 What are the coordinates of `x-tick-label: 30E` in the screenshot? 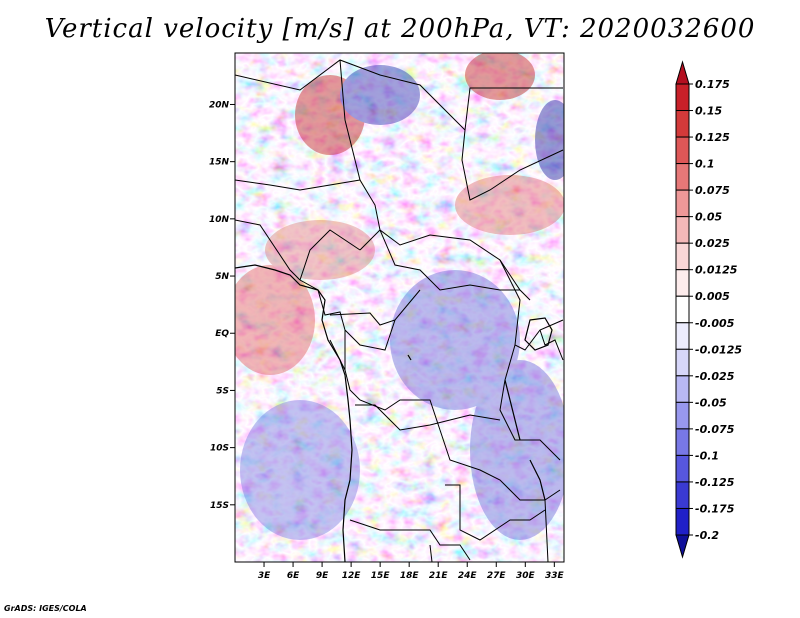 It's located at (526, 576).